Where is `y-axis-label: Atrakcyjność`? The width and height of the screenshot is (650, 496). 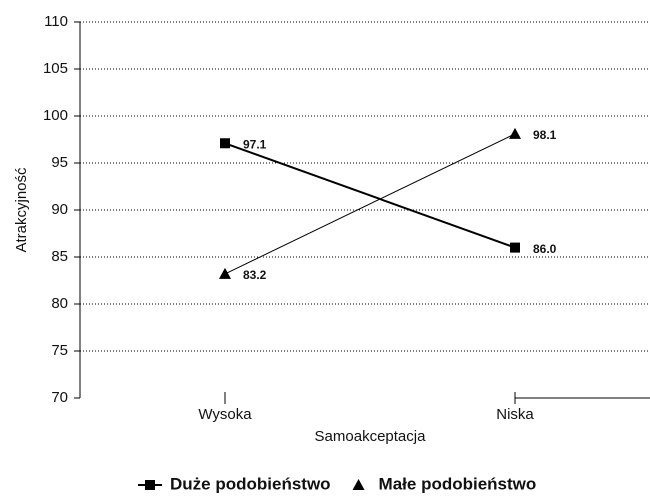
y-axis-label: Atrakcyjność is located at coordinates (21, 210).